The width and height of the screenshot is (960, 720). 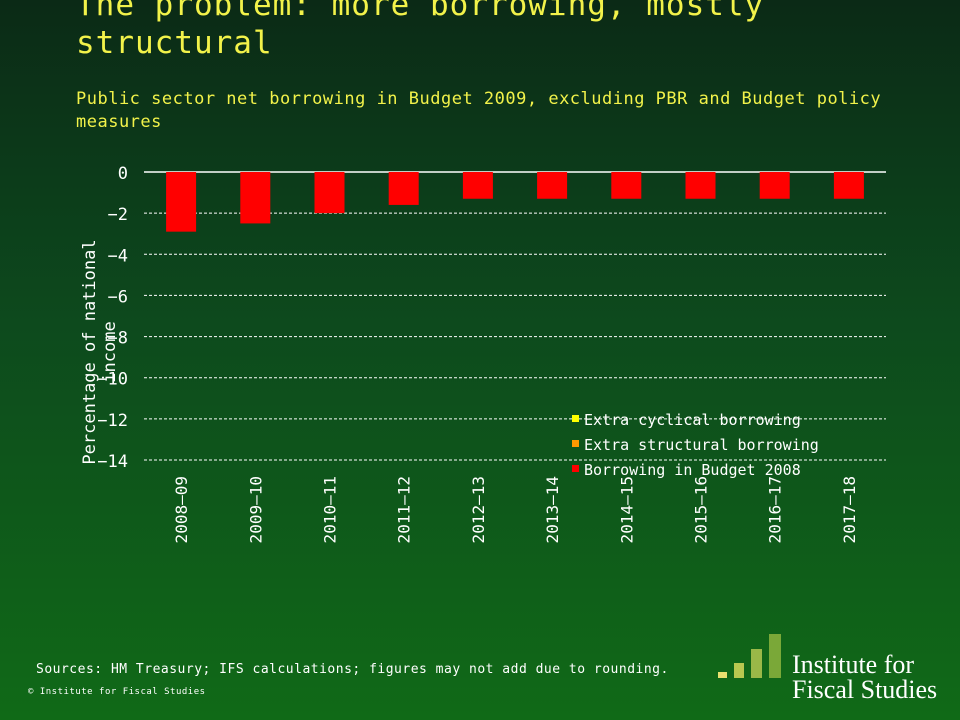 What do you see at coordinates (692, 420) in the screenshot?
I see `legend-entry: Extra cyclical borrowing` at bounding box center [692, 420].